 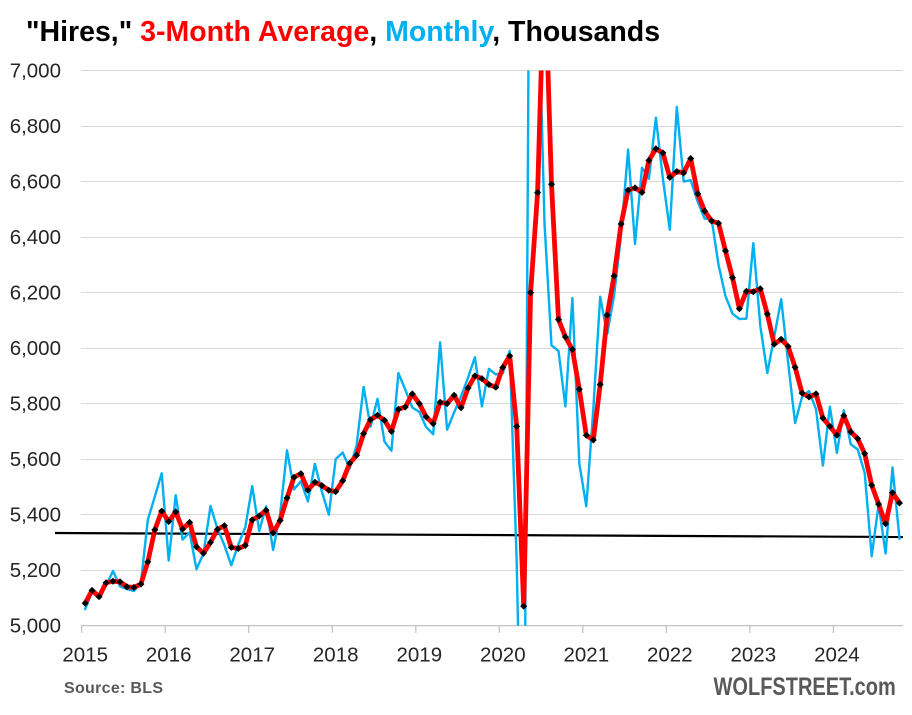 I want to click on svg-text: 2018, so click(x=336, y=655).